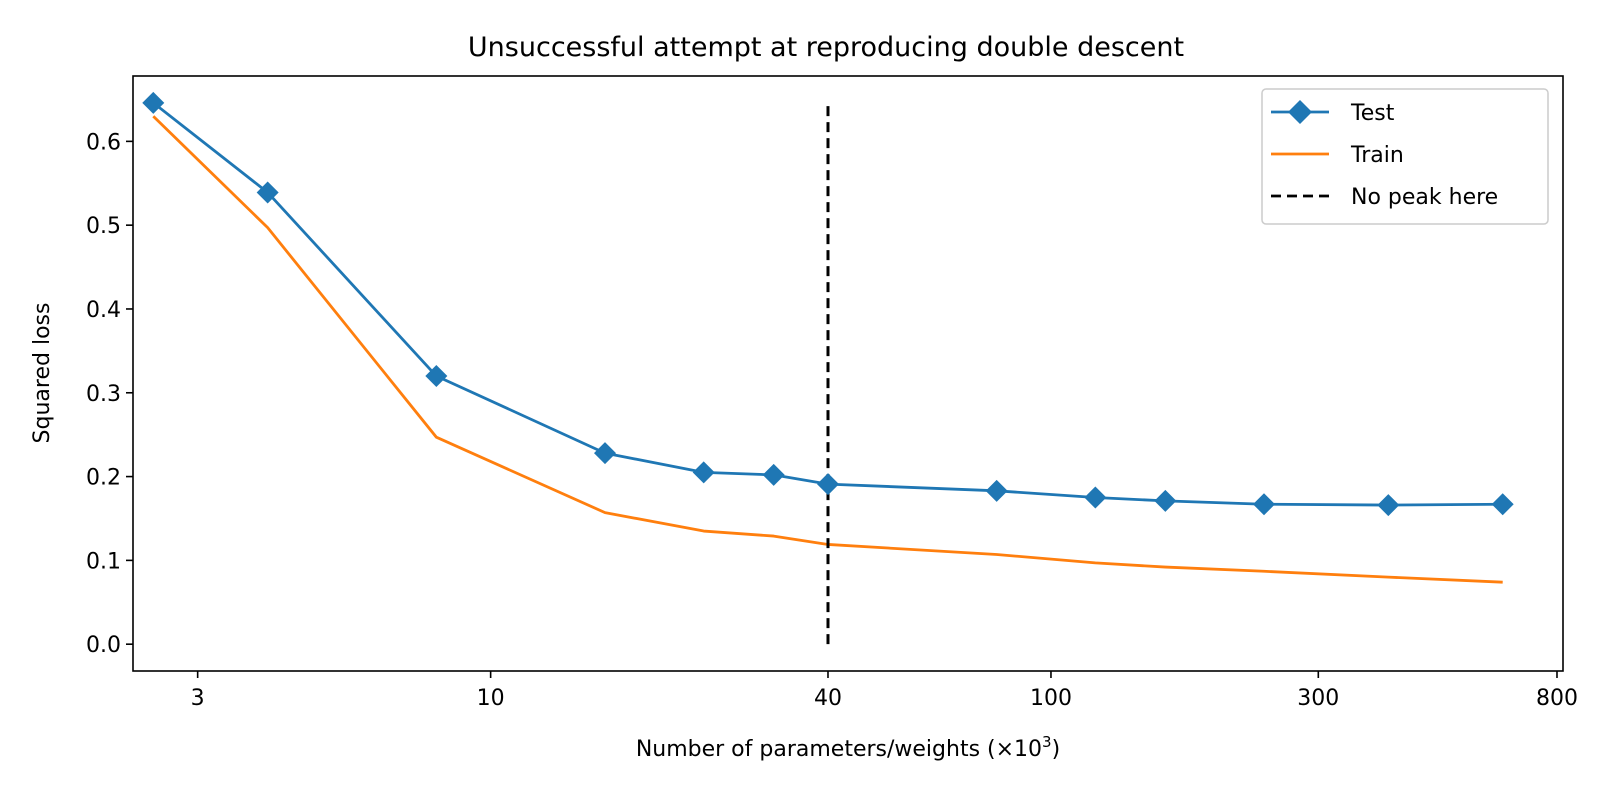 The image size is (1600, 800). I want to click on legend-vline-label: No peak here, so click(1424, 197).